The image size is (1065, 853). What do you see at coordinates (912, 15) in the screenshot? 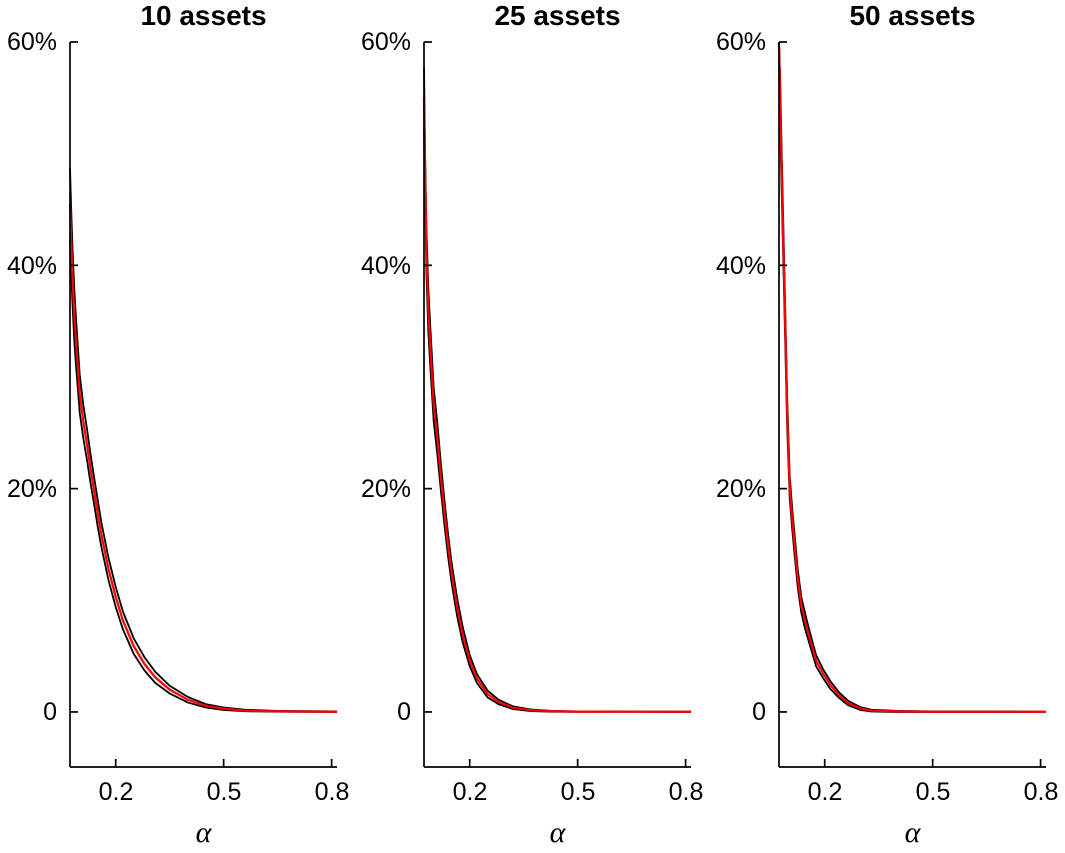
I see `subplot-title: 50 assets` at bounding box center [912, 15].